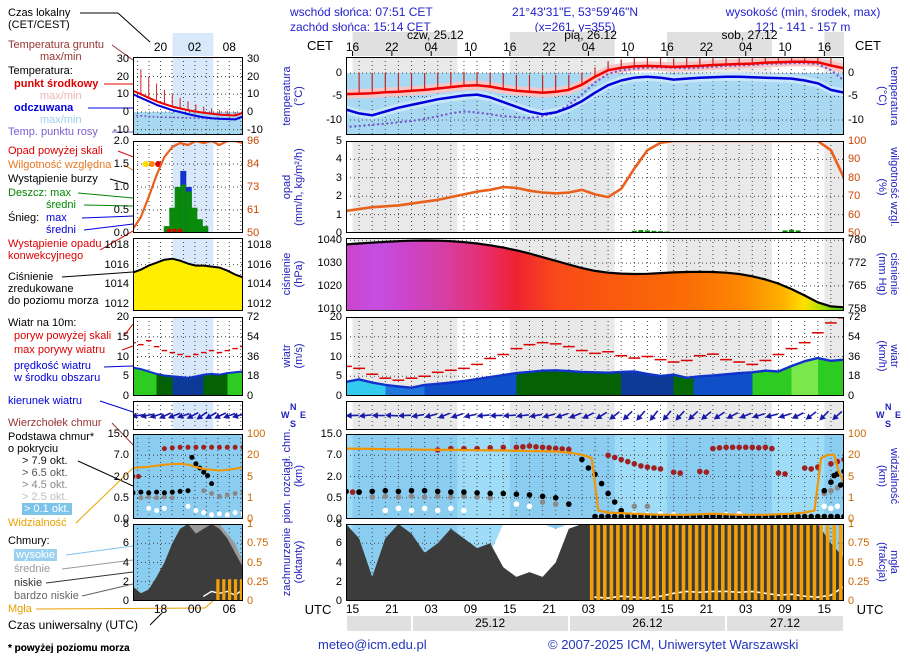 This screenshot has height=660, width=910. I want to click on legend-item-13: Deszcz: max, so click(39, 193).